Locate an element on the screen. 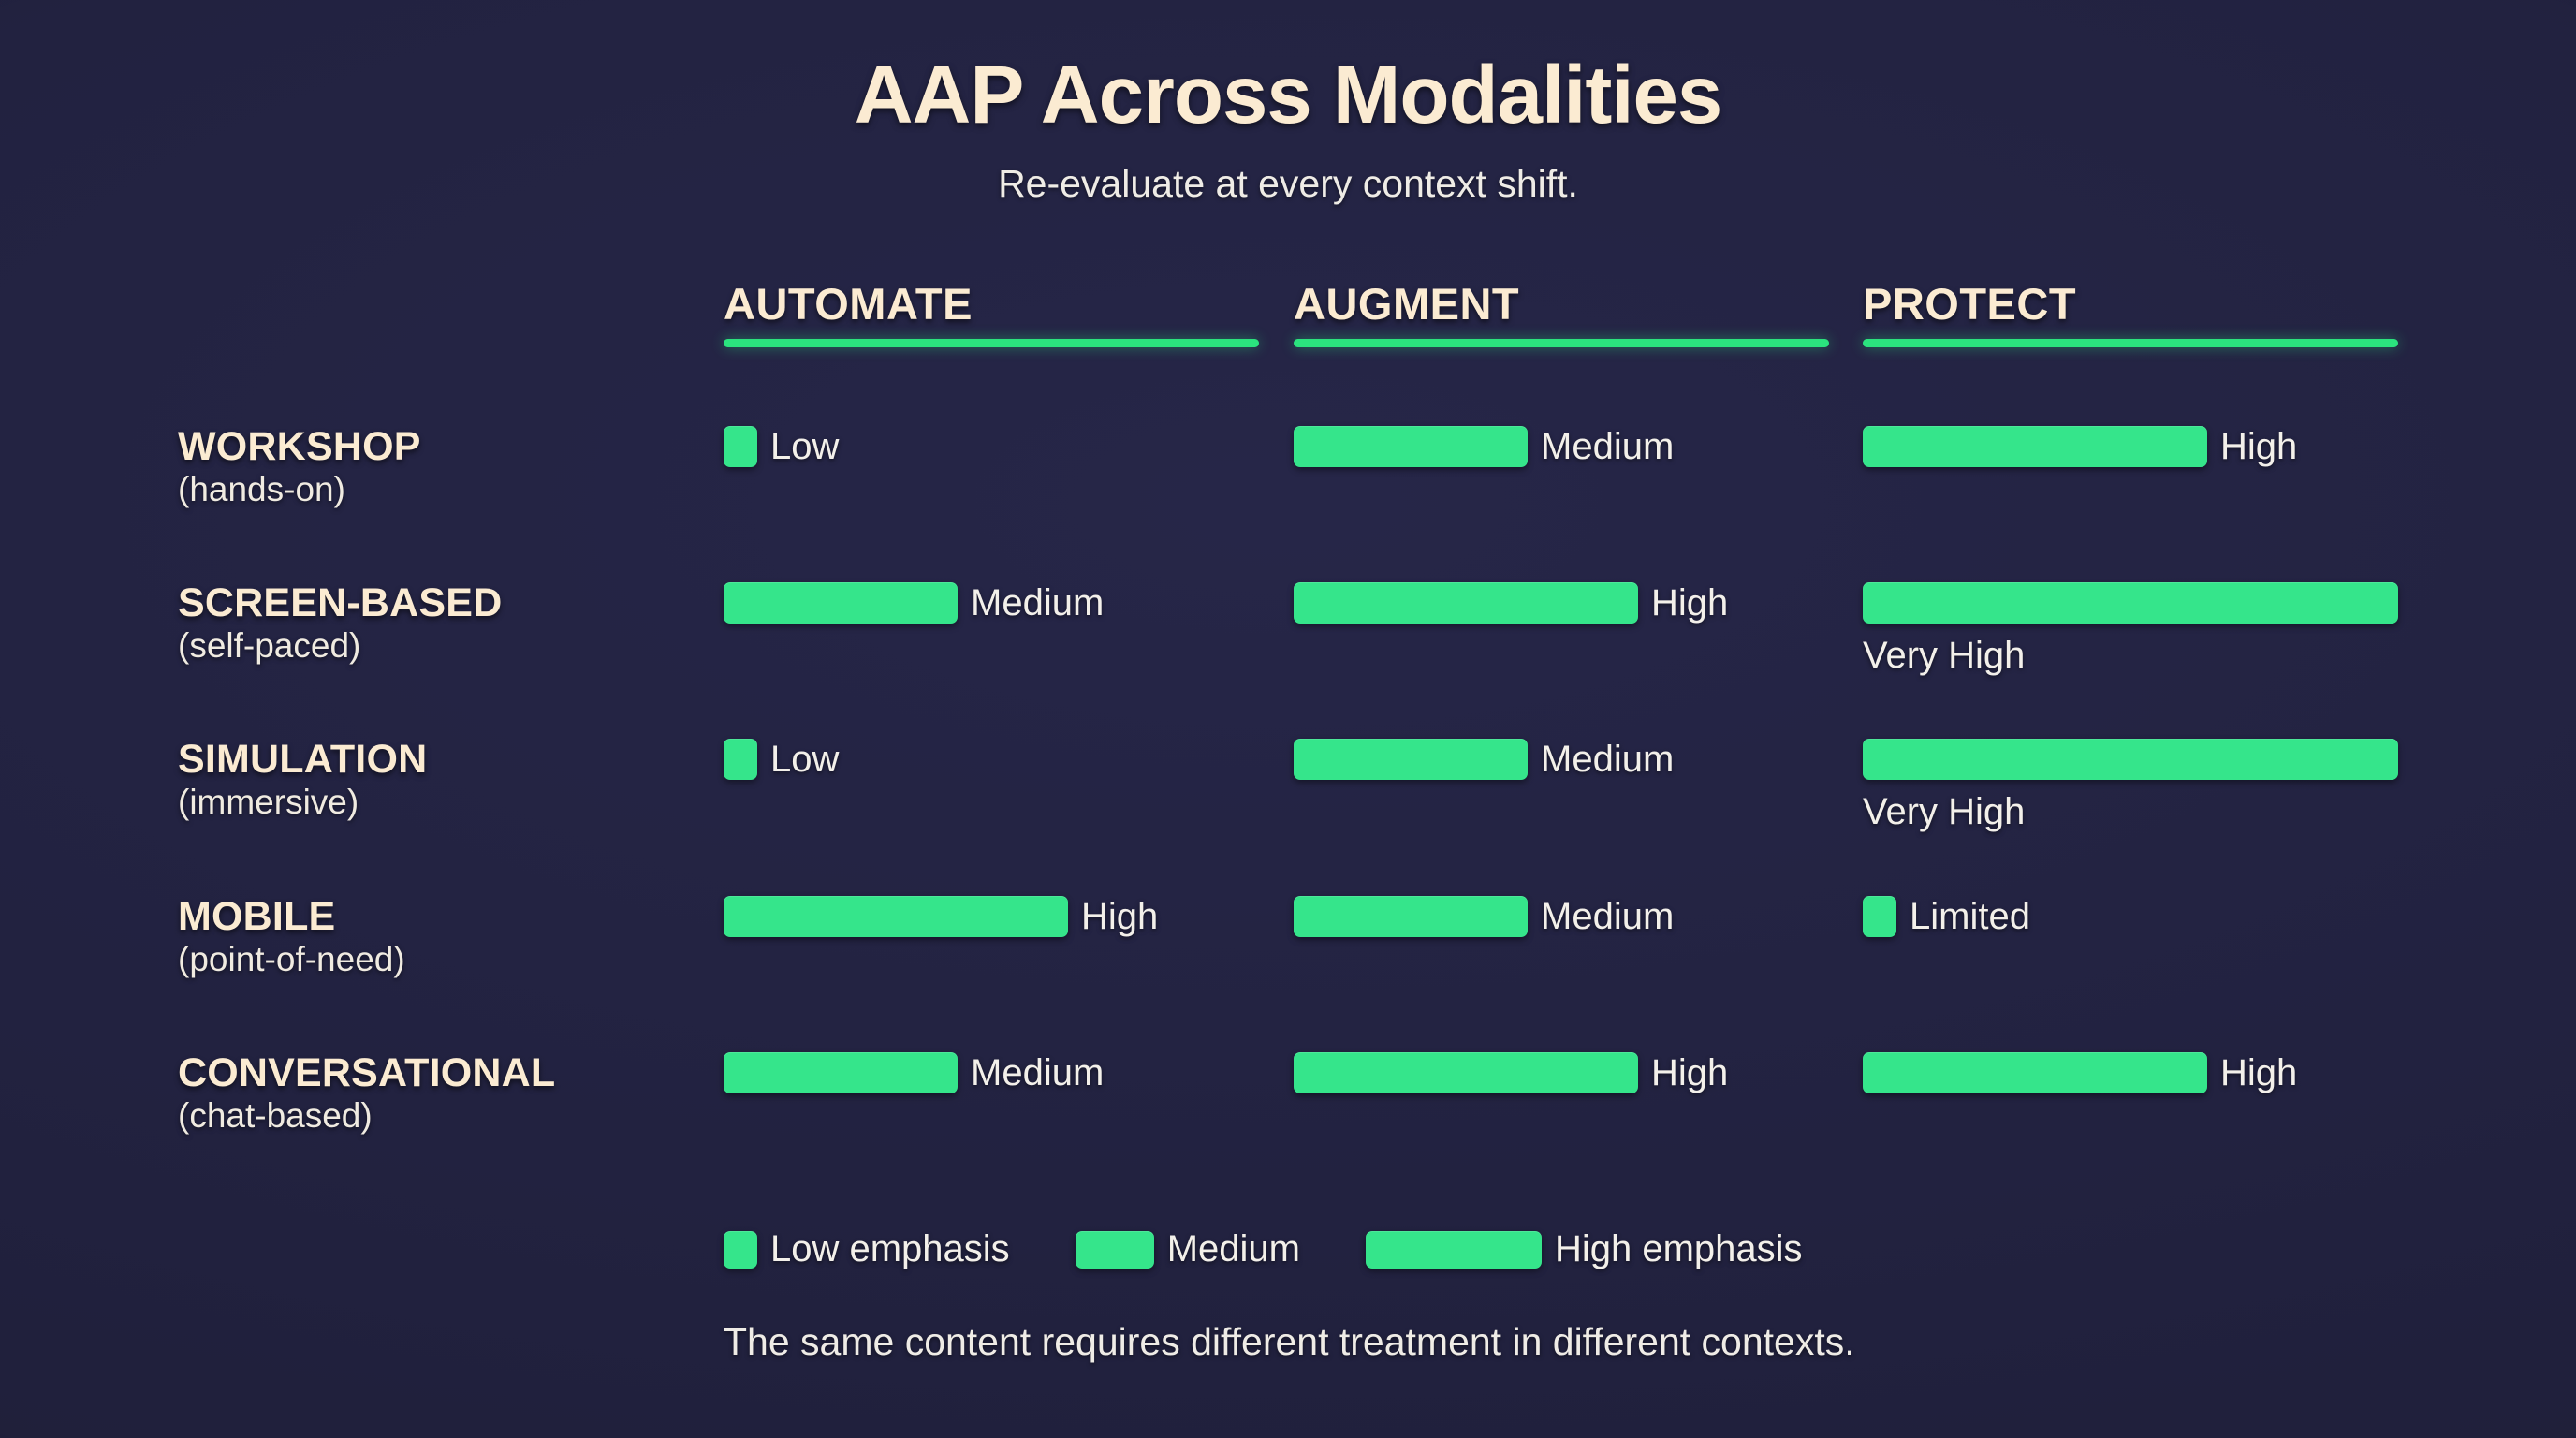 The height and width of the screenshot is (1438, 2576). page-subtitle: Re-evaluate at every context shift. is located at coordinates (1288, 183).